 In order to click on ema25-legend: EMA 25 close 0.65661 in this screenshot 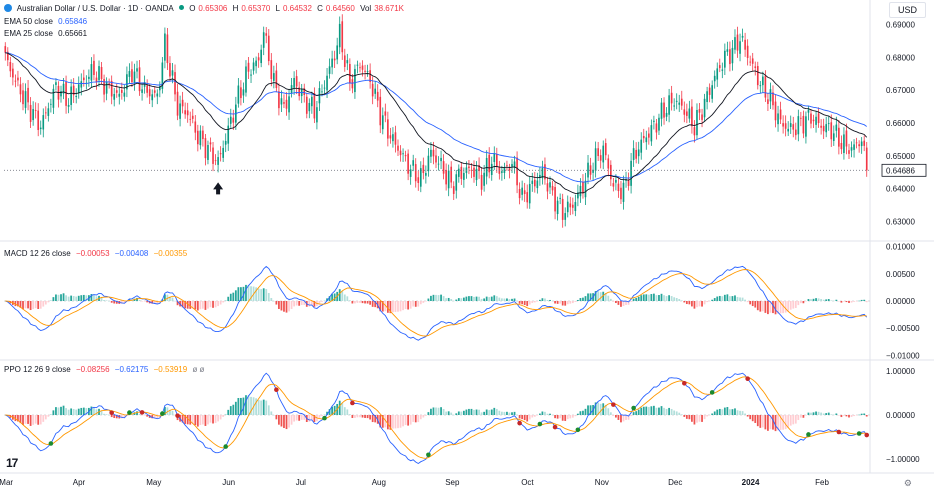, I will do `click(47, 33)`.